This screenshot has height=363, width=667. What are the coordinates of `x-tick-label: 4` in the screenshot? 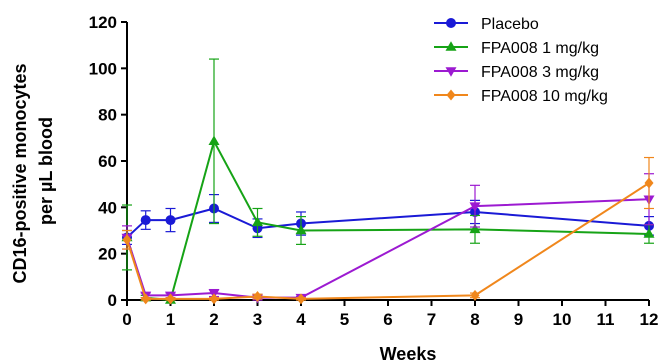 It's located at (301, 319).